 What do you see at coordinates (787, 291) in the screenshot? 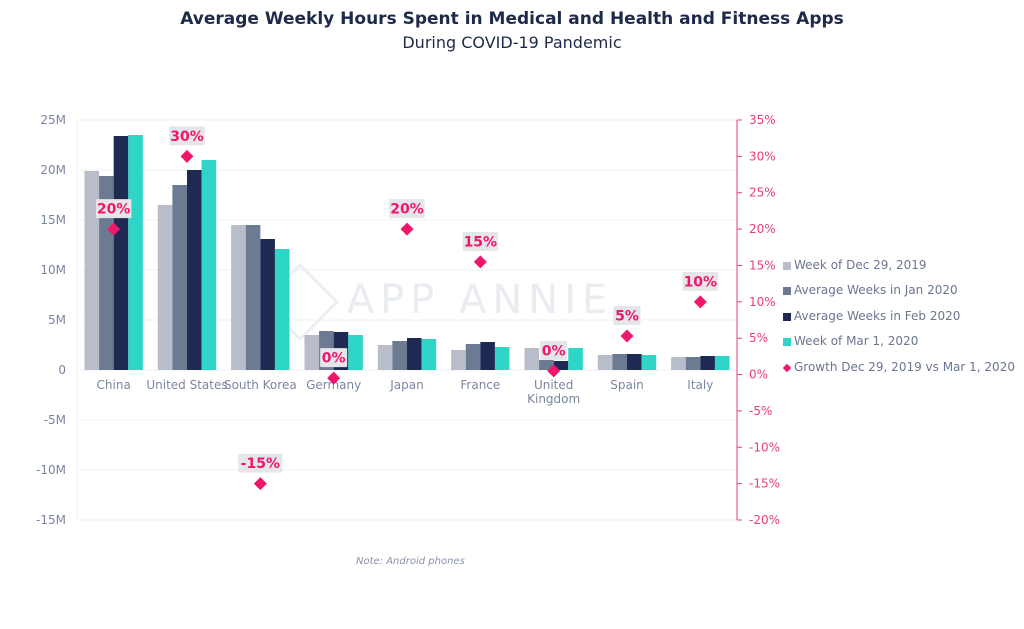
I see `legend-swatch-jan` at bounding box center [787, 291].